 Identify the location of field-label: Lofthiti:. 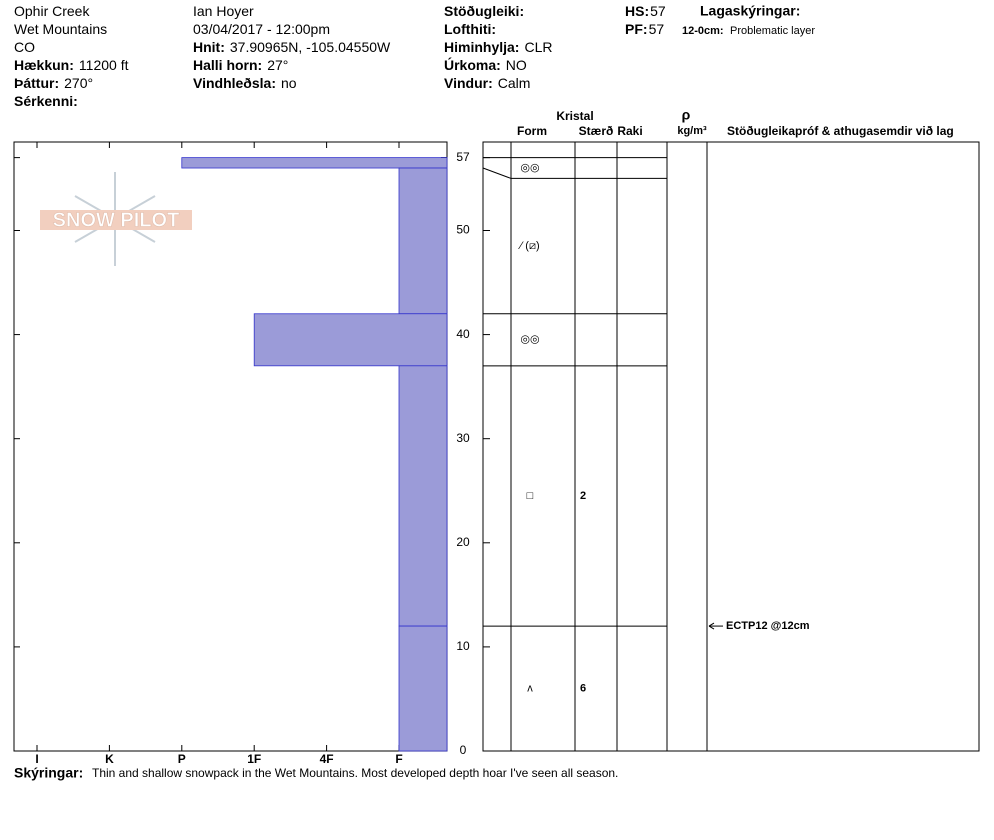
(470, 29).